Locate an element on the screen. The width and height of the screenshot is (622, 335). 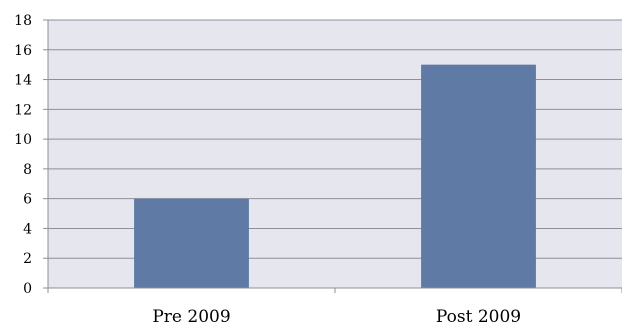
y-tick-label: 0 is located at coordinates (27, 289).